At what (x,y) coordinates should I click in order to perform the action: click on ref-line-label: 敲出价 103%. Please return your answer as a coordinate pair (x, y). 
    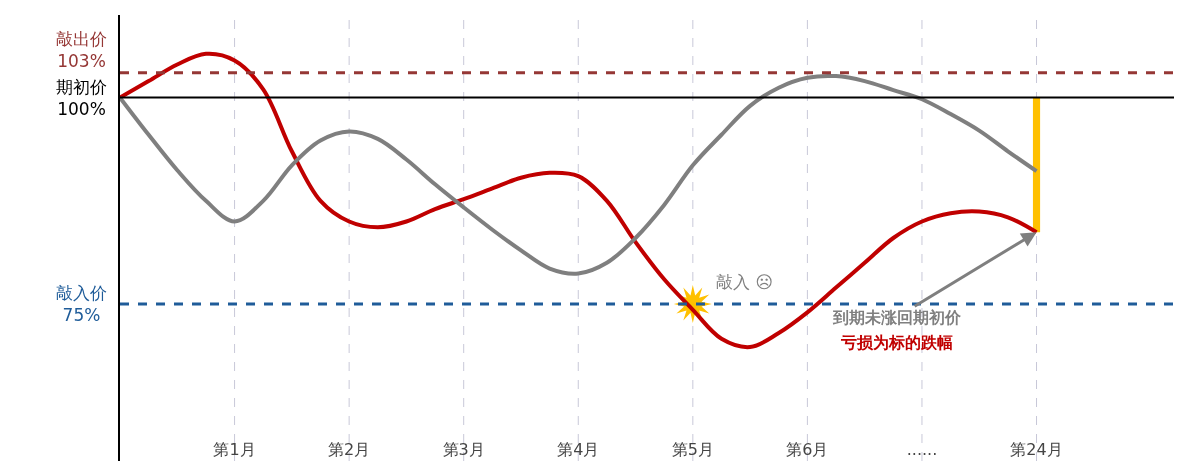
    Looking at the image, I should click on (81, 50).